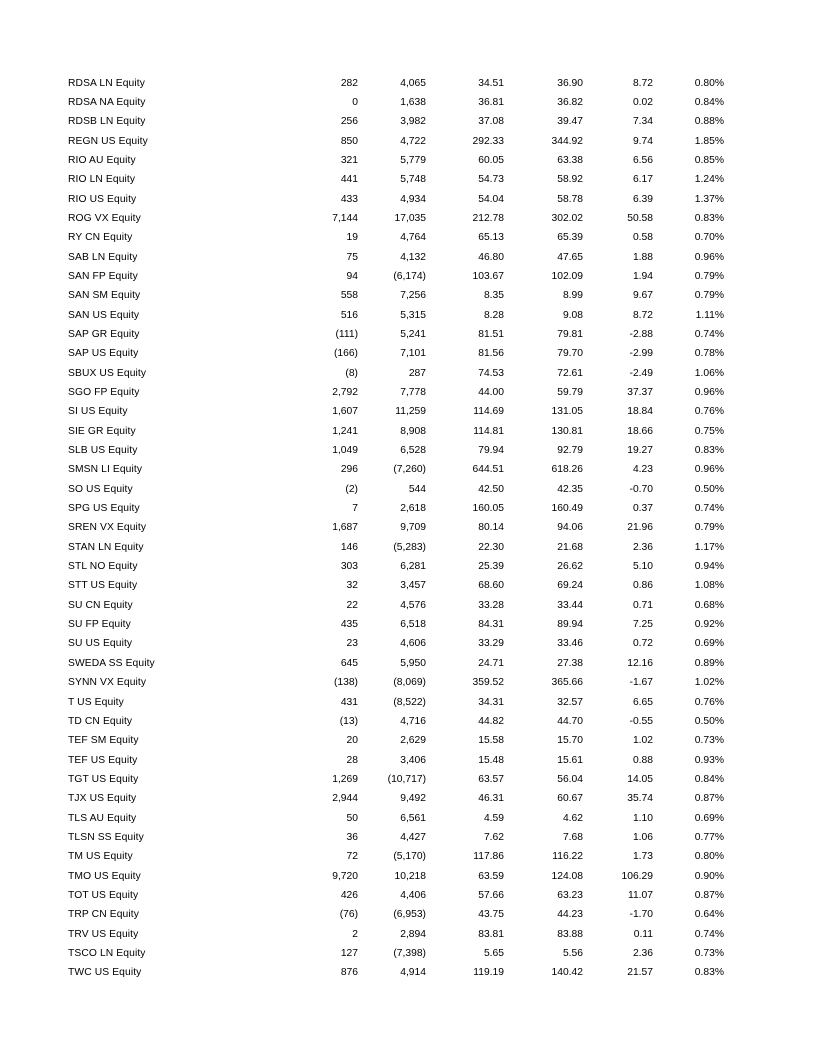  What do you see at coordinates (491, 779) in the screenshot?
I see `value-col-3: 63.57` at bounding box center [491, 779].